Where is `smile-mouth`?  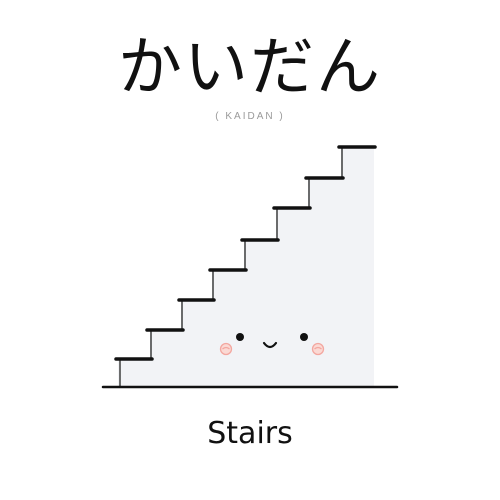
smile-mouth is located at coordinates (270, 345).